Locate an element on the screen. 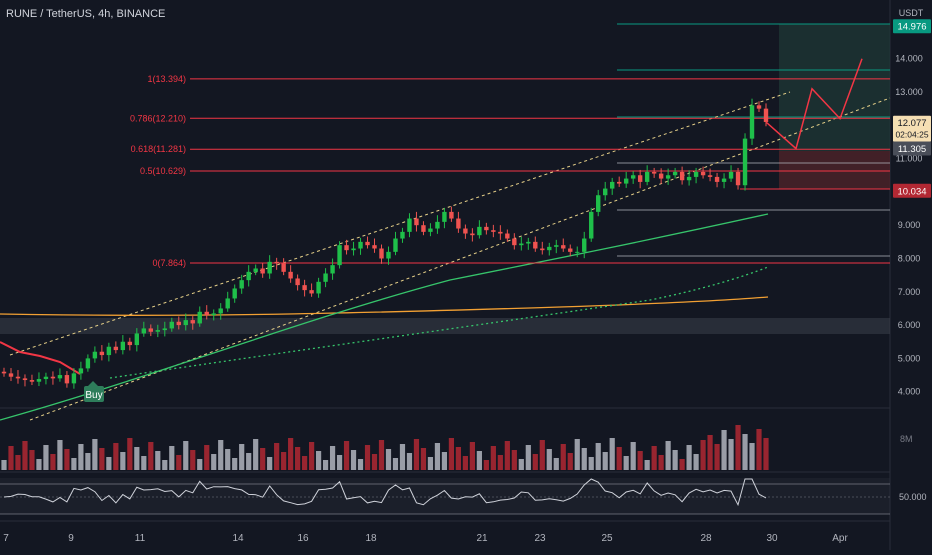 The image size is (932, 555). time-axis: 7 9 11 14 16 18 21 23 25 28 30 Apr is located at coordinates (425, 538).